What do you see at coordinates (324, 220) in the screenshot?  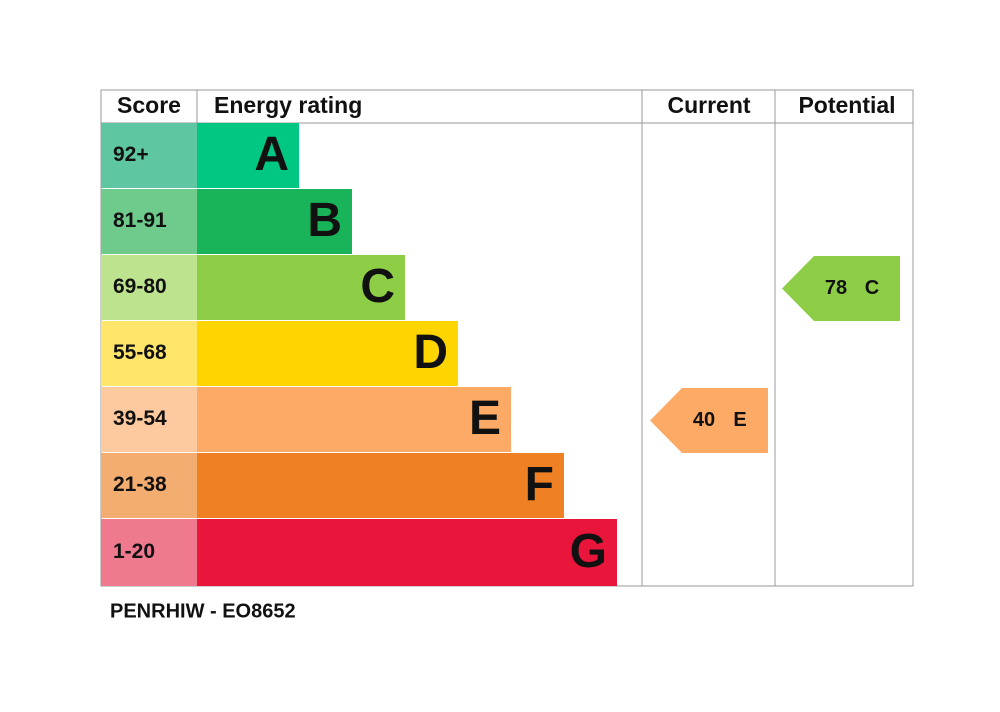 I see `rating-letter: B` at bounding box center [324, 220].